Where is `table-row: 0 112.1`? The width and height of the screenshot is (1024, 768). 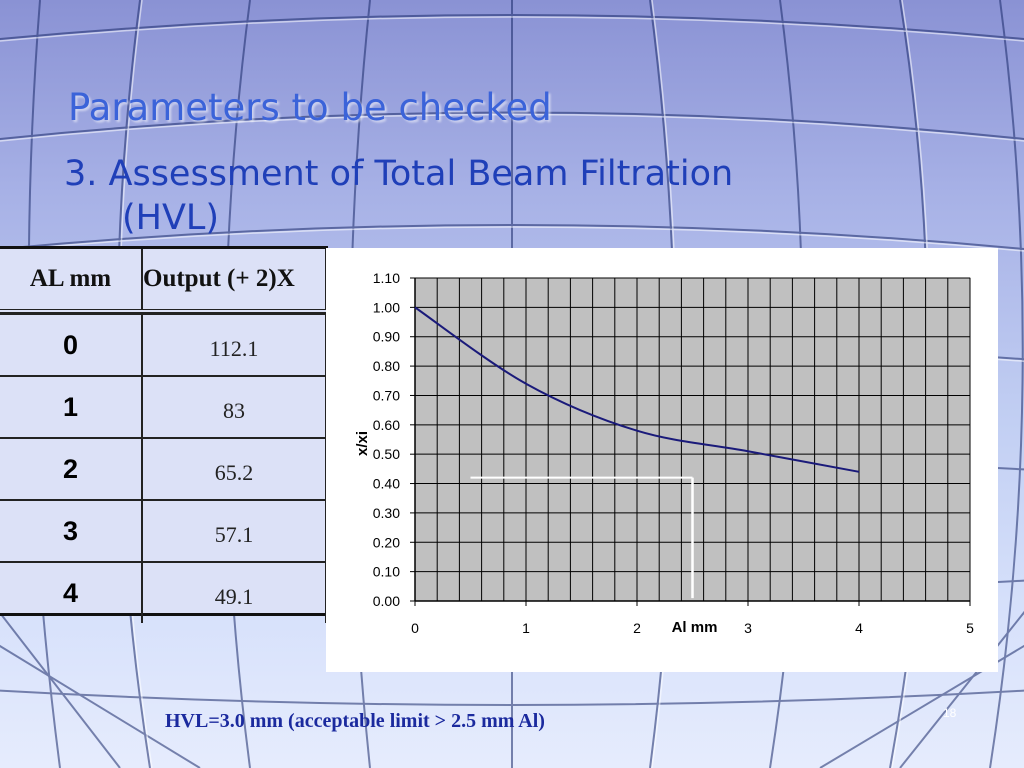
table-row: 0 112.1 is located at coordinates (164, 344).